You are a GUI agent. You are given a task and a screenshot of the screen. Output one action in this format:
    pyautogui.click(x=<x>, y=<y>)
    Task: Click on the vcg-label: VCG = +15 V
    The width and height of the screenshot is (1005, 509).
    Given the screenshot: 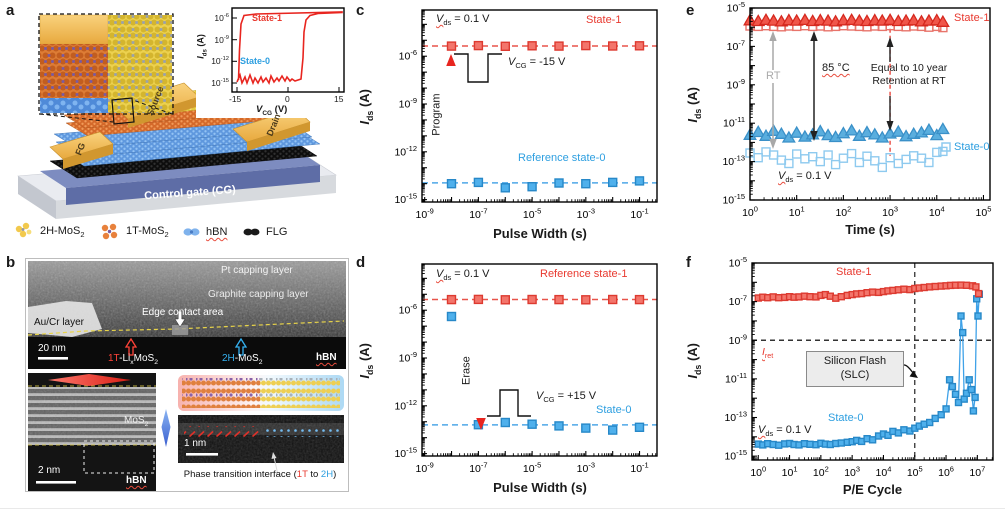 What is the action you would take?
    pyautogui.click(x=566, y=397)
    